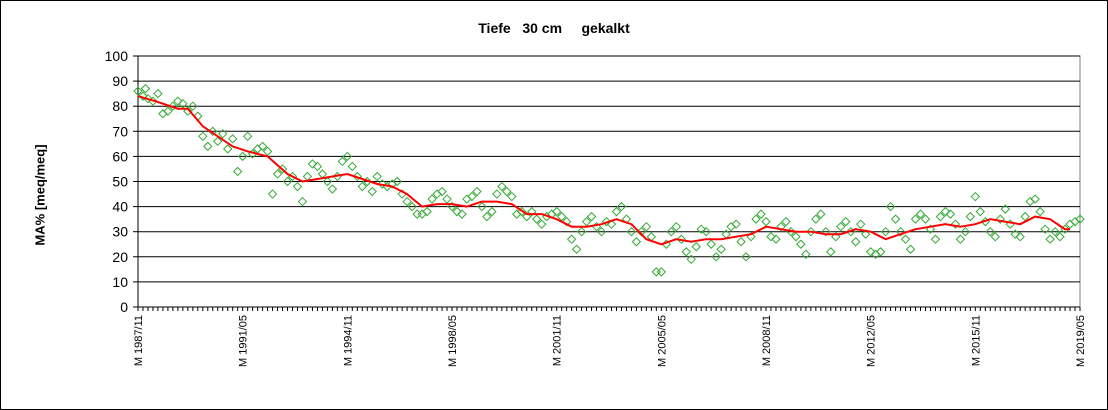 The width and height of the screenshot is (1108, 410). Describe the element at coordinates (139, 340) in the screenshot. I see `x-tick-label: M 1987/11` at that location.